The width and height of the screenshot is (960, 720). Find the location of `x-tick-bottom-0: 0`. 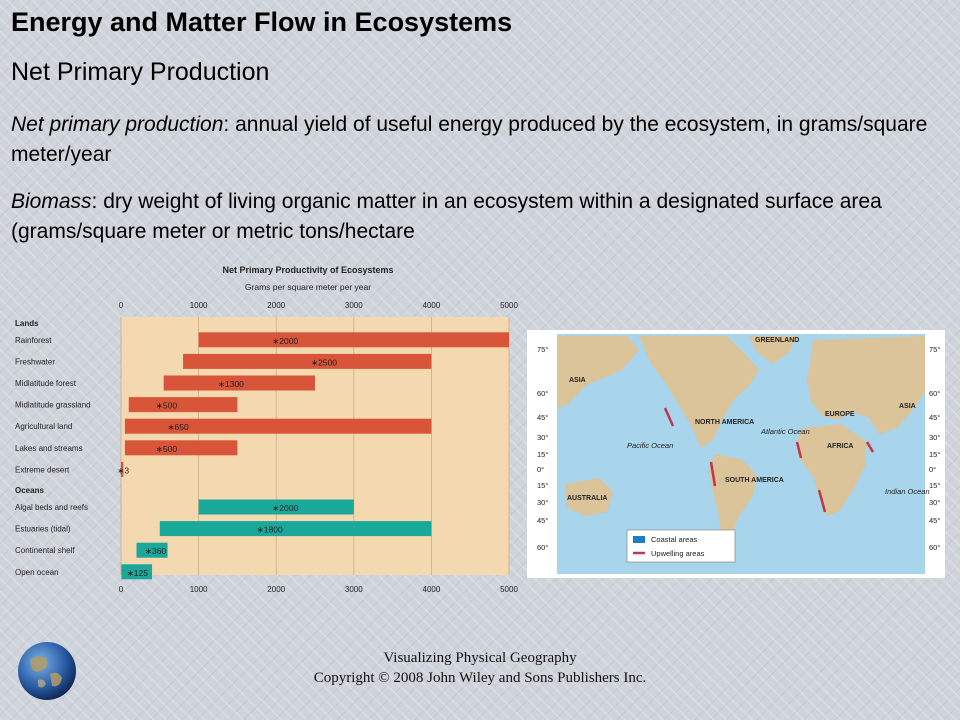

x-tick-bottom-0: 0 is located at coordinates (121, 589).